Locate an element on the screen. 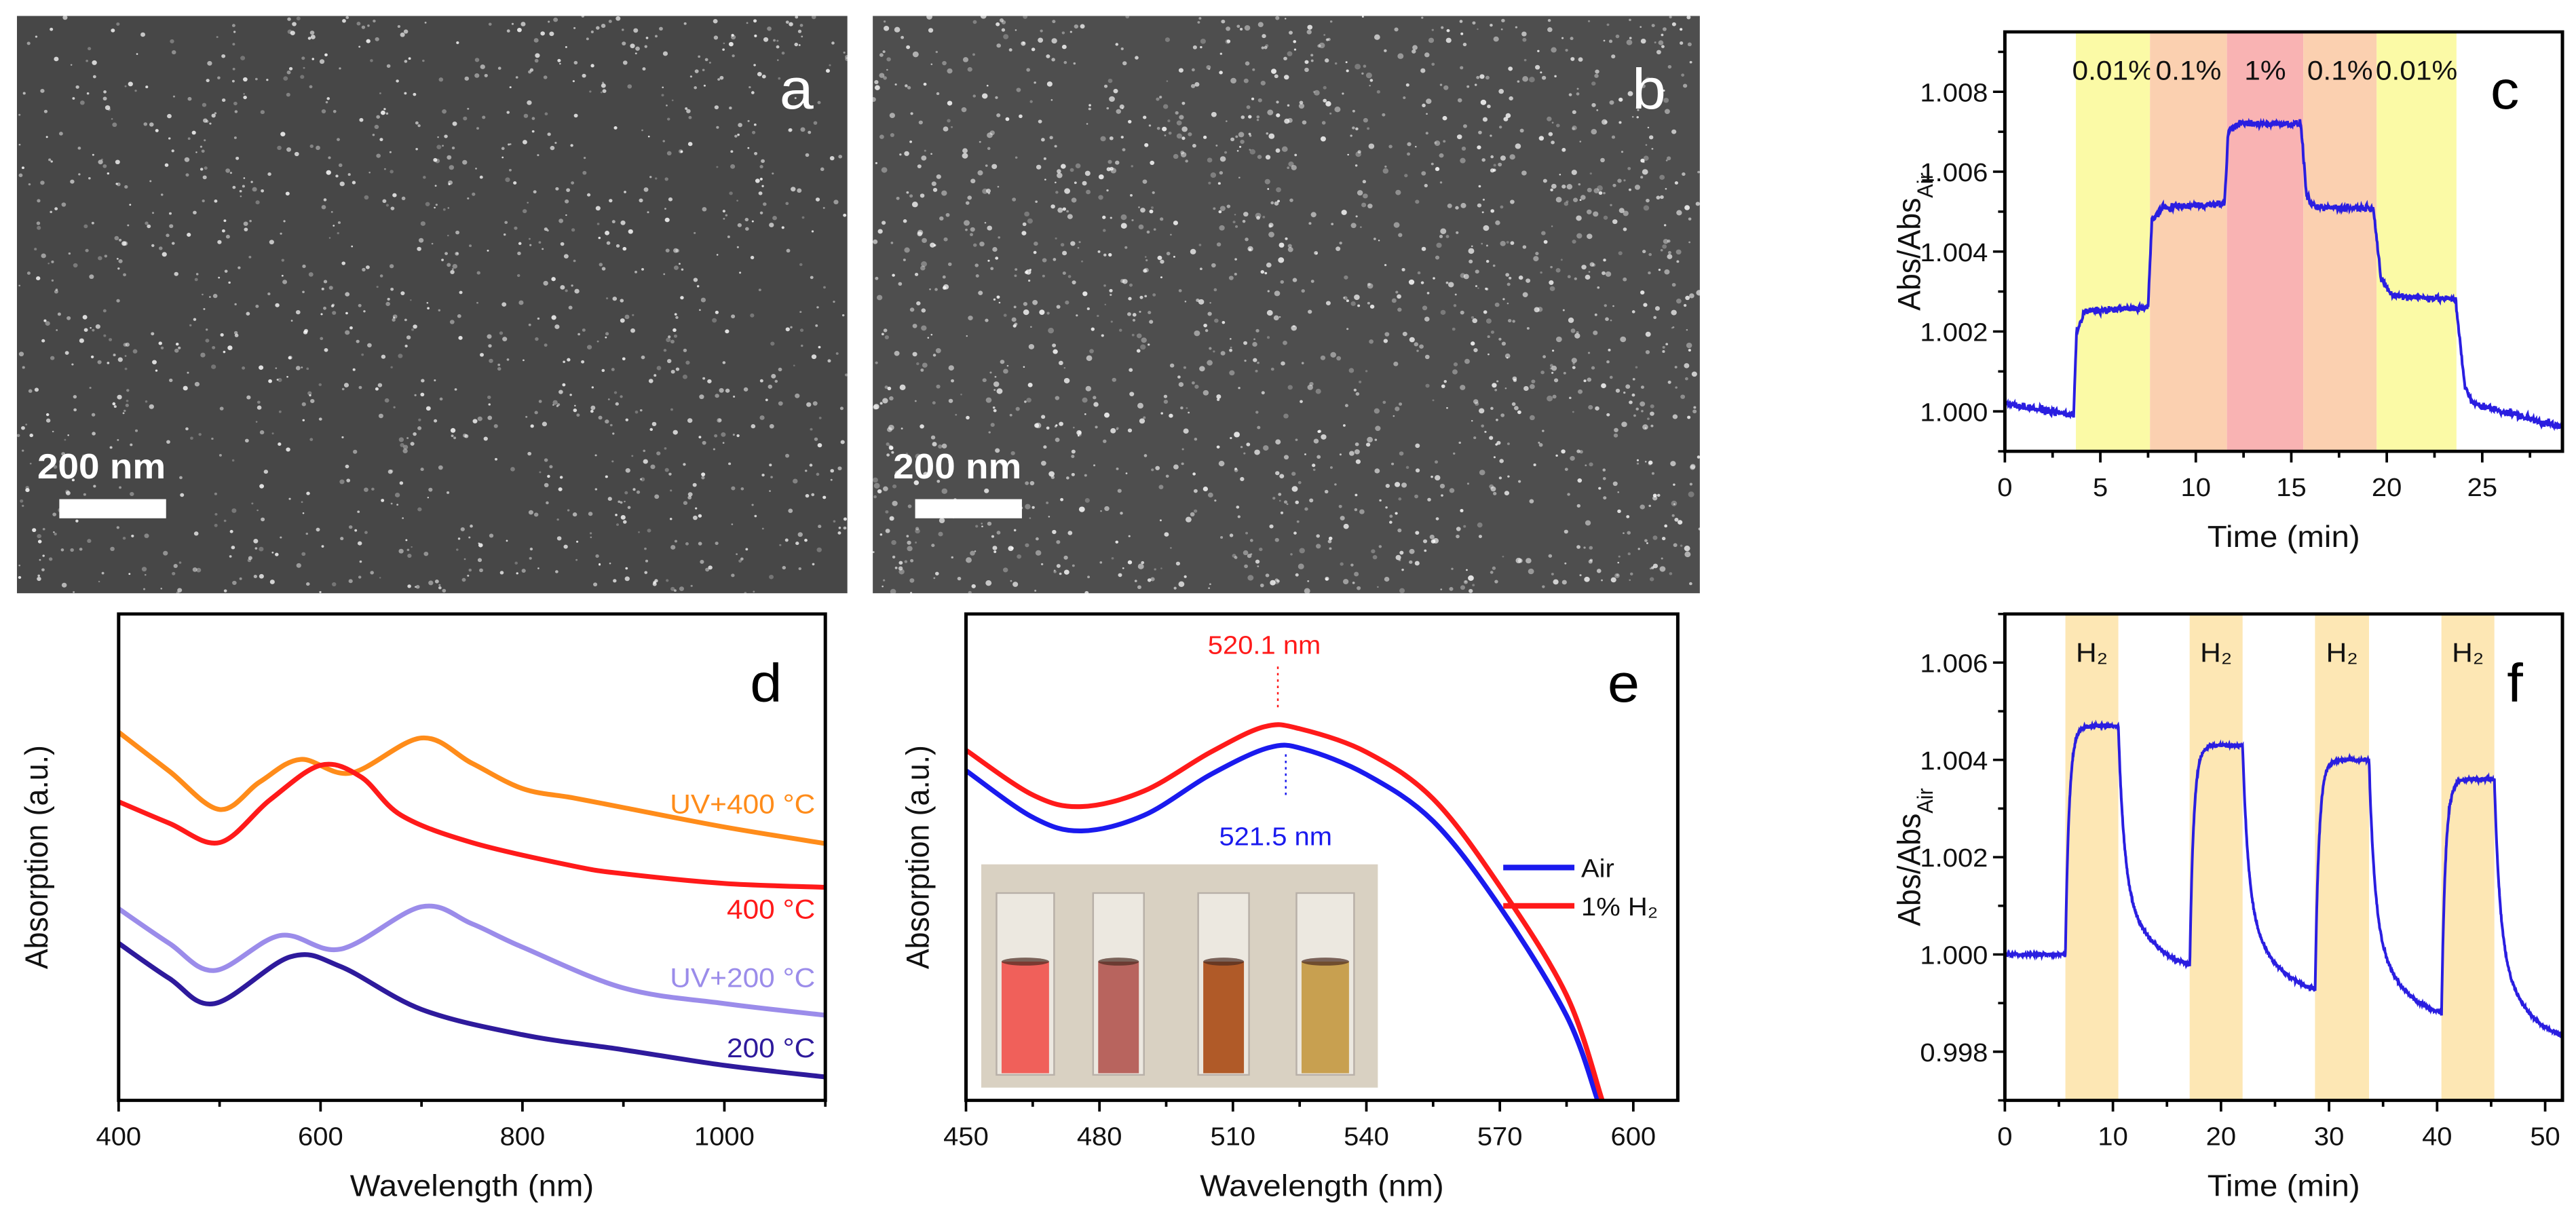 The image size is (2576, 1212). band-label: 0.01% is located at coordinates (2112, 71).